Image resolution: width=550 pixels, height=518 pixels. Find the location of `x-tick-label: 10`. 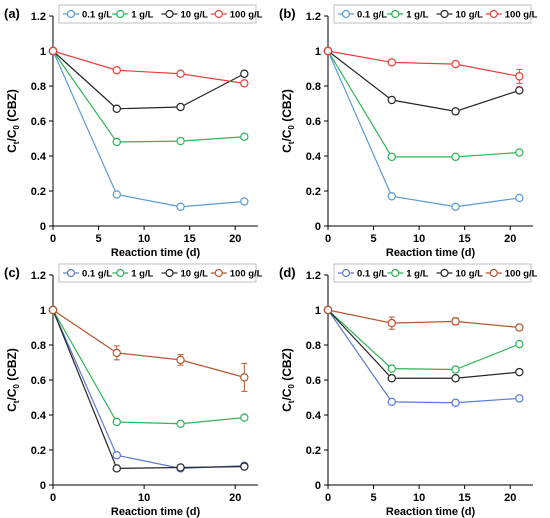

x-tick-label: 10 is located at coordinates (419, 498).